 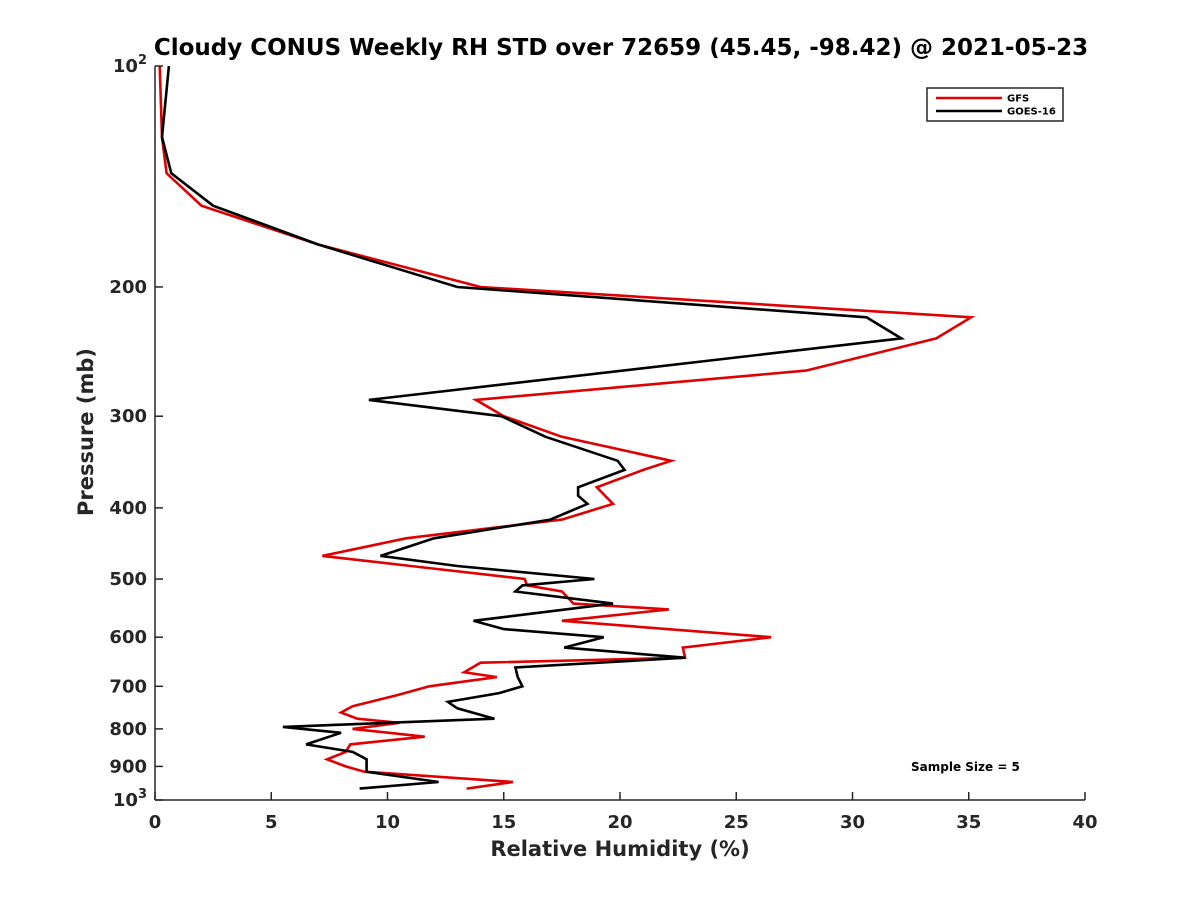 What do you see at coordinates (619, 849) in the screenshot?
I see `x-axis-label: Relative Humidity (%)` at bounding box center [619, 849].